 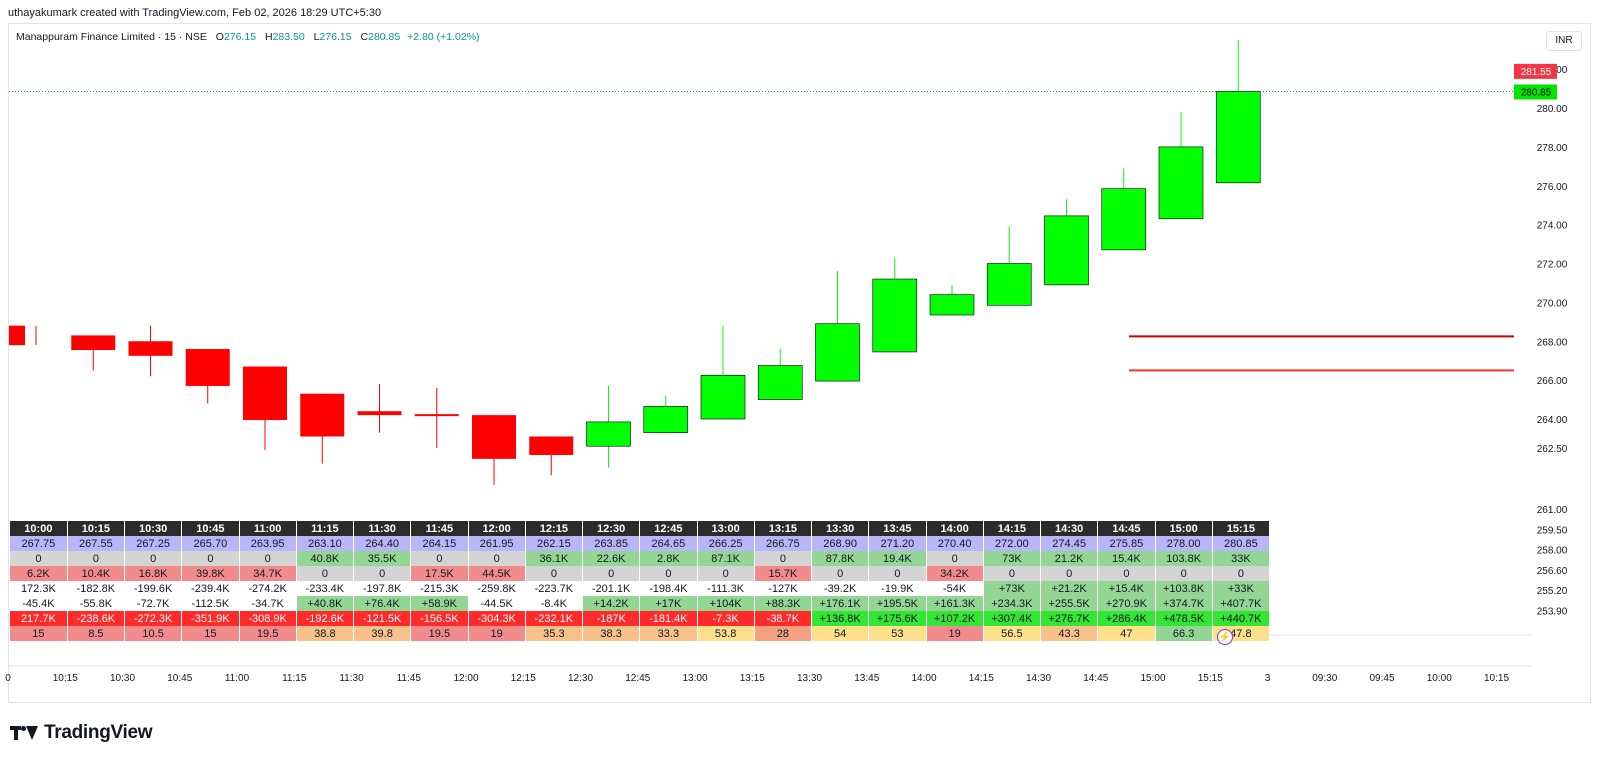 I want to click on y-tick-label: 274.00, so click(x=1552, y=226).